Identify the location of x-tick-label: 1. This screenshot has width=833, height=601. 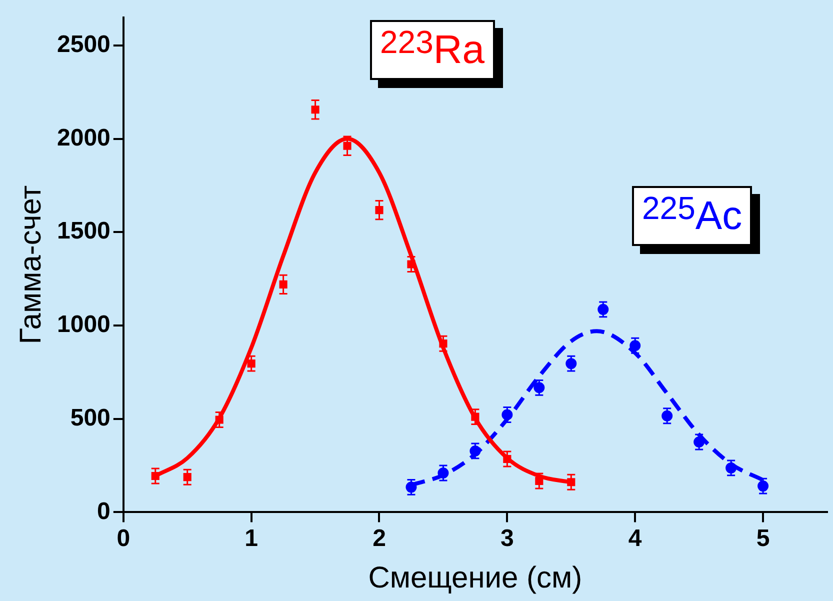
(251, 538).